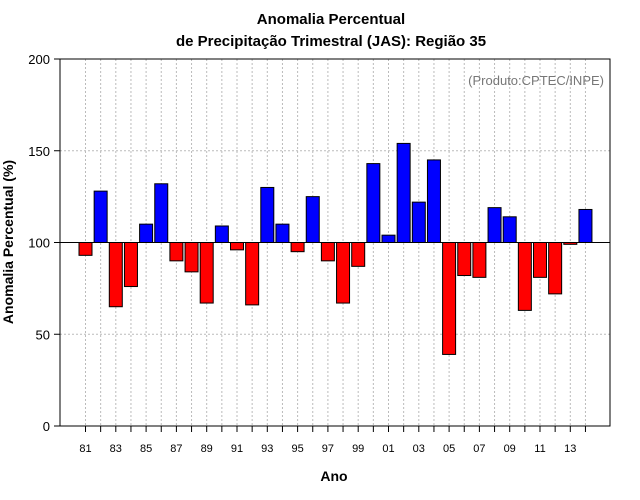 The height and width of the screenshot is (500, 640). I want to click on x-tick-label-01: 01, so click(388, 449).